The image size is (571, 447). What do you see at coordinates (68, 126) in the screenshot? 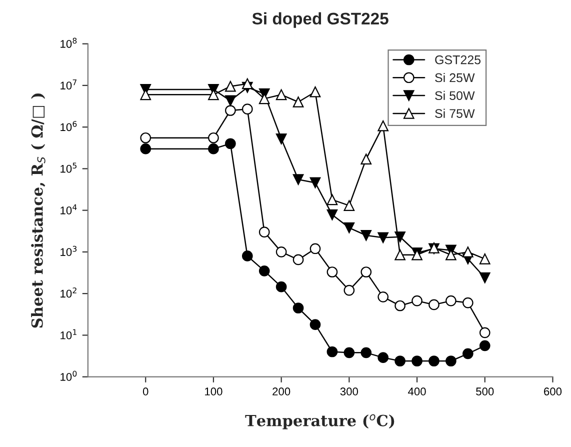
I see `y-tick-label: 10$^{6}$` at bounding box center [68, 126].